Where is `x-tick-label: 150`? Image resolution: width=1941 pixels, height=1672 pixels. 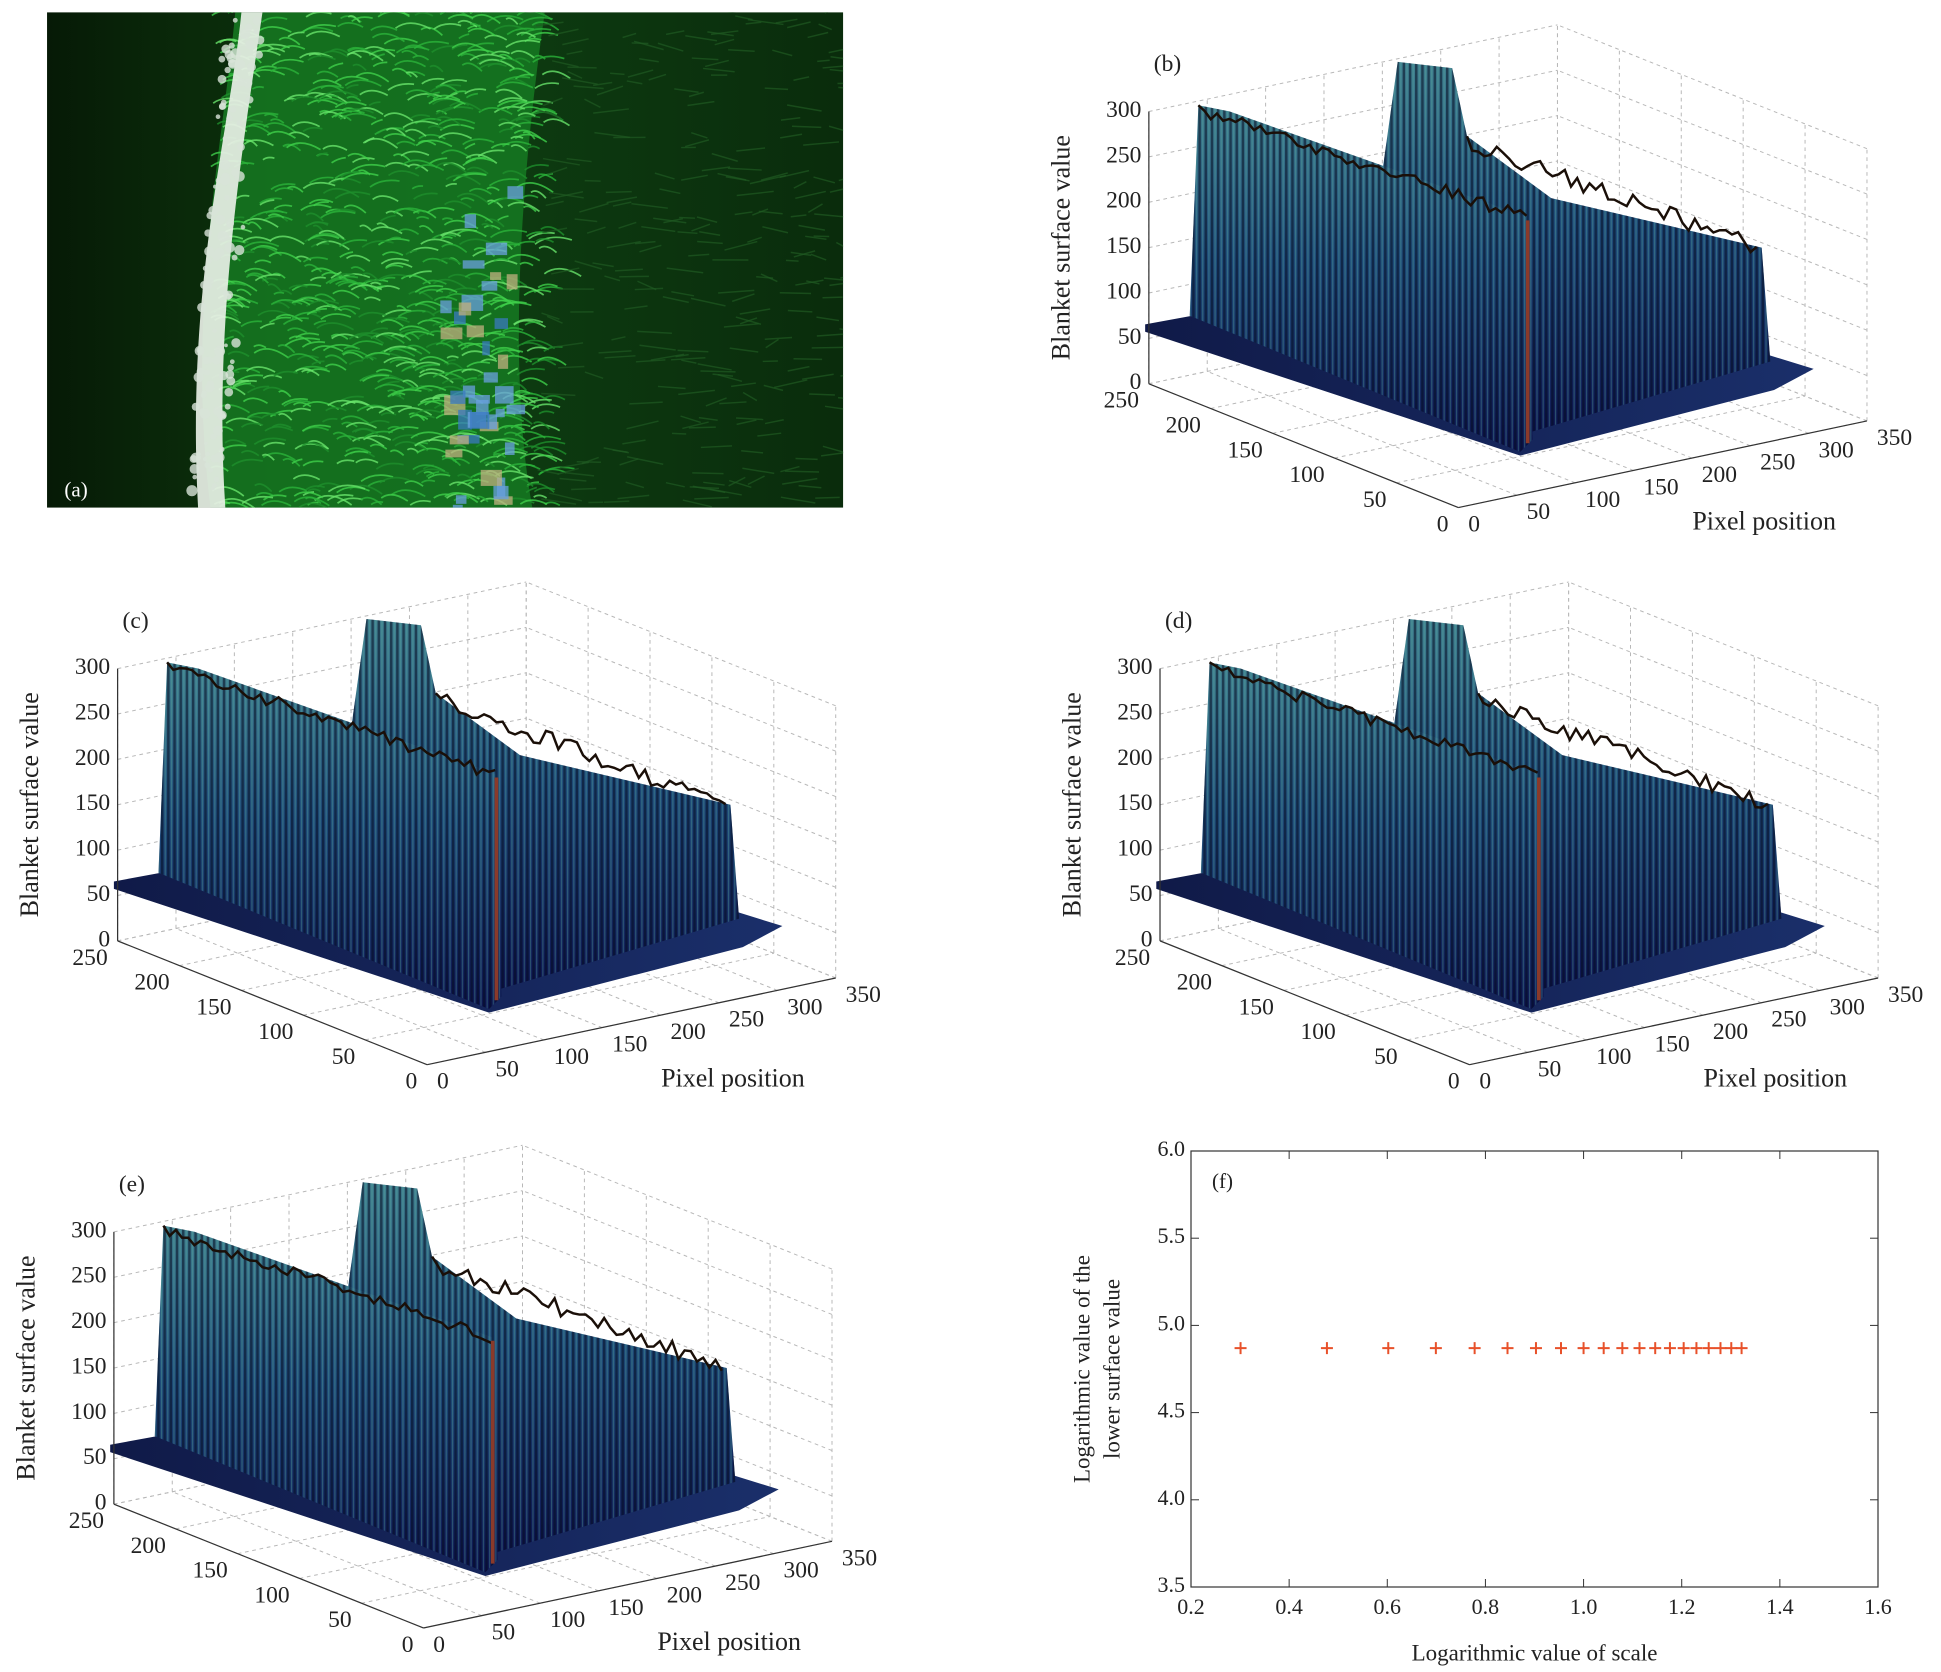 x-tick-label: 150 is located at coordinates (1672, 1045).